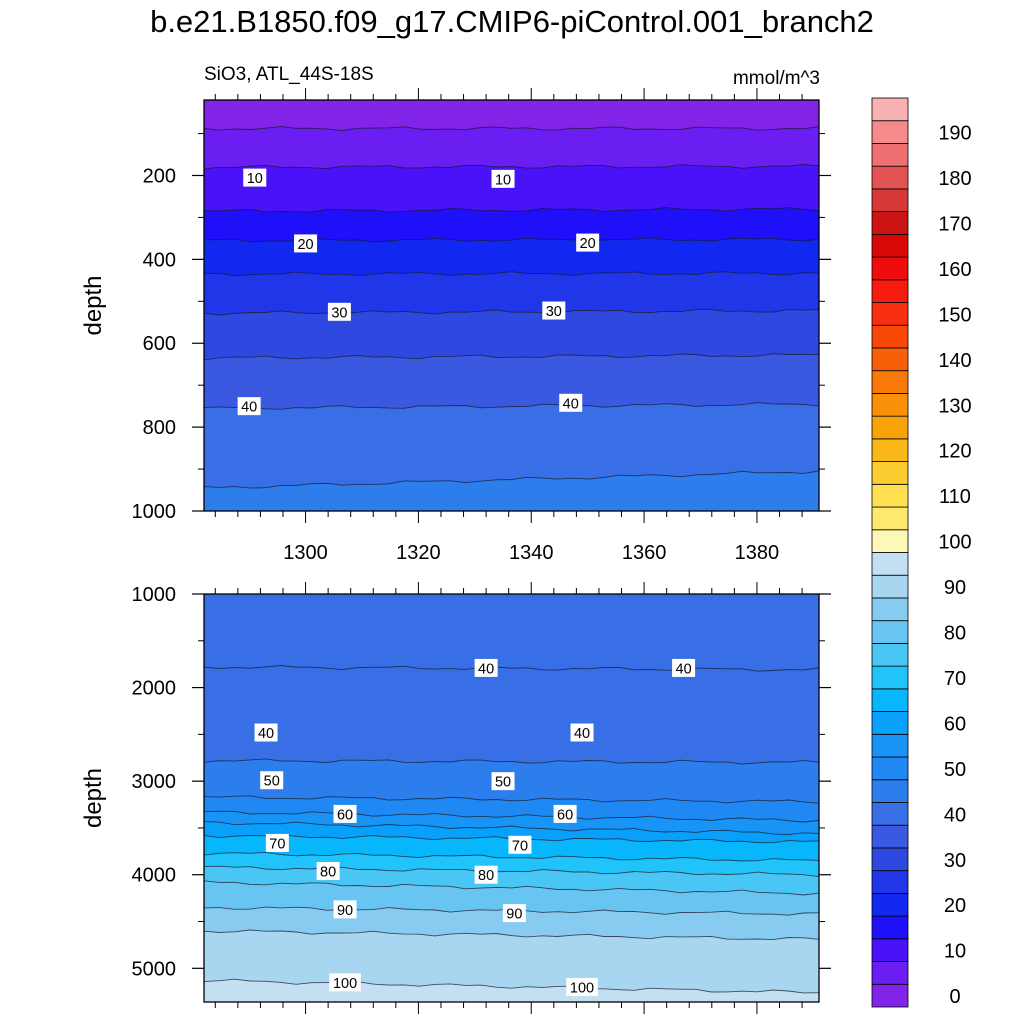 The width and height of the screenshot is (1024, 1024). What do you see at coordinates (954, 997) in the screenshot?
I see `colorbar-label: 0` at bounding box center [954, 997].